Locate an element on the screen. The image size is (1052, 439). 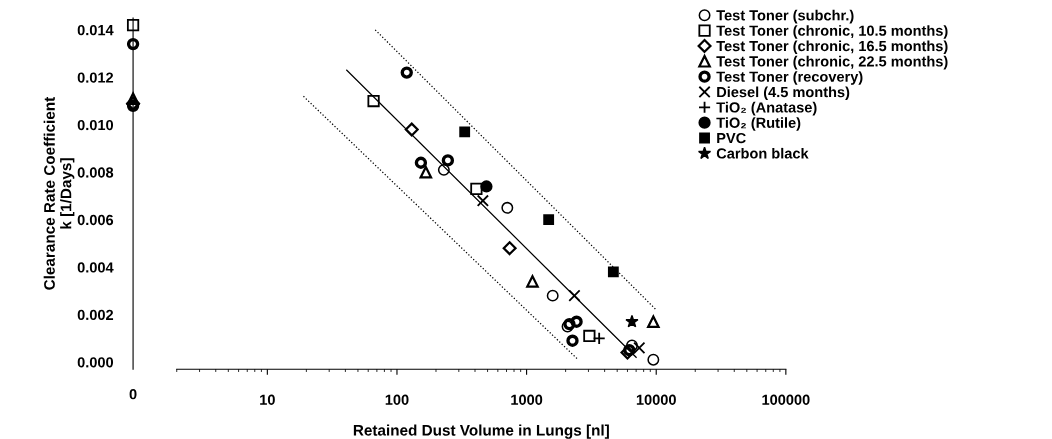
y-tick-label: 0.000 is located at coordinates (95, 362).